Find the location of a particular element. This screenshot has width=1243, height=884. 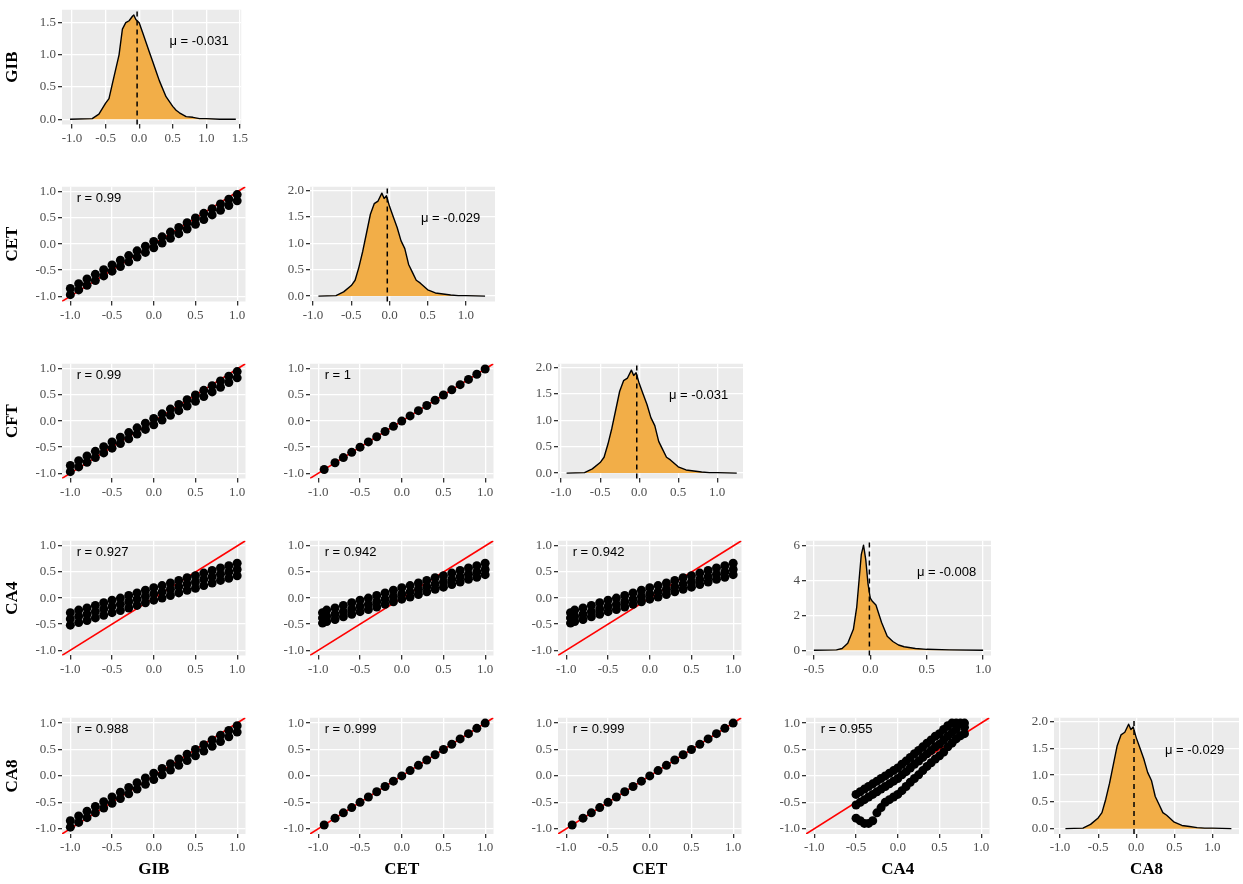

x-tick-label: 1.5 is located at coordinates (239, 137).